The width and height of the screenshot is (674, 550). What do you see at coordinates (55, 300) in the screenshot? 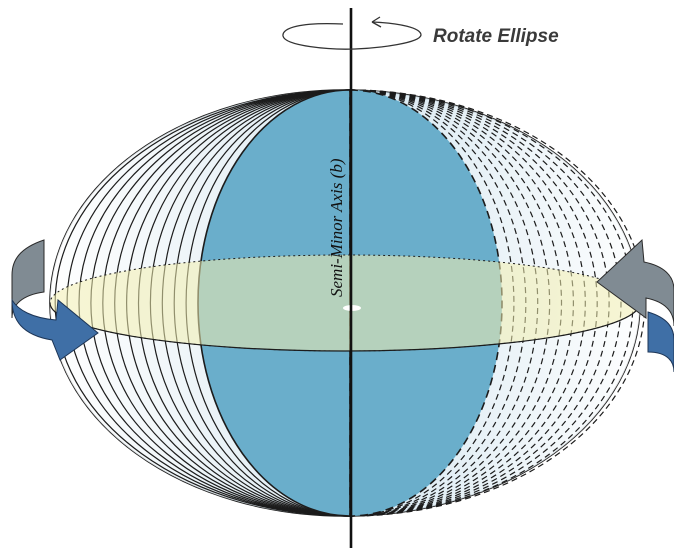
I see `curved-arrow-left-icon` at bounding box center [55, 300].